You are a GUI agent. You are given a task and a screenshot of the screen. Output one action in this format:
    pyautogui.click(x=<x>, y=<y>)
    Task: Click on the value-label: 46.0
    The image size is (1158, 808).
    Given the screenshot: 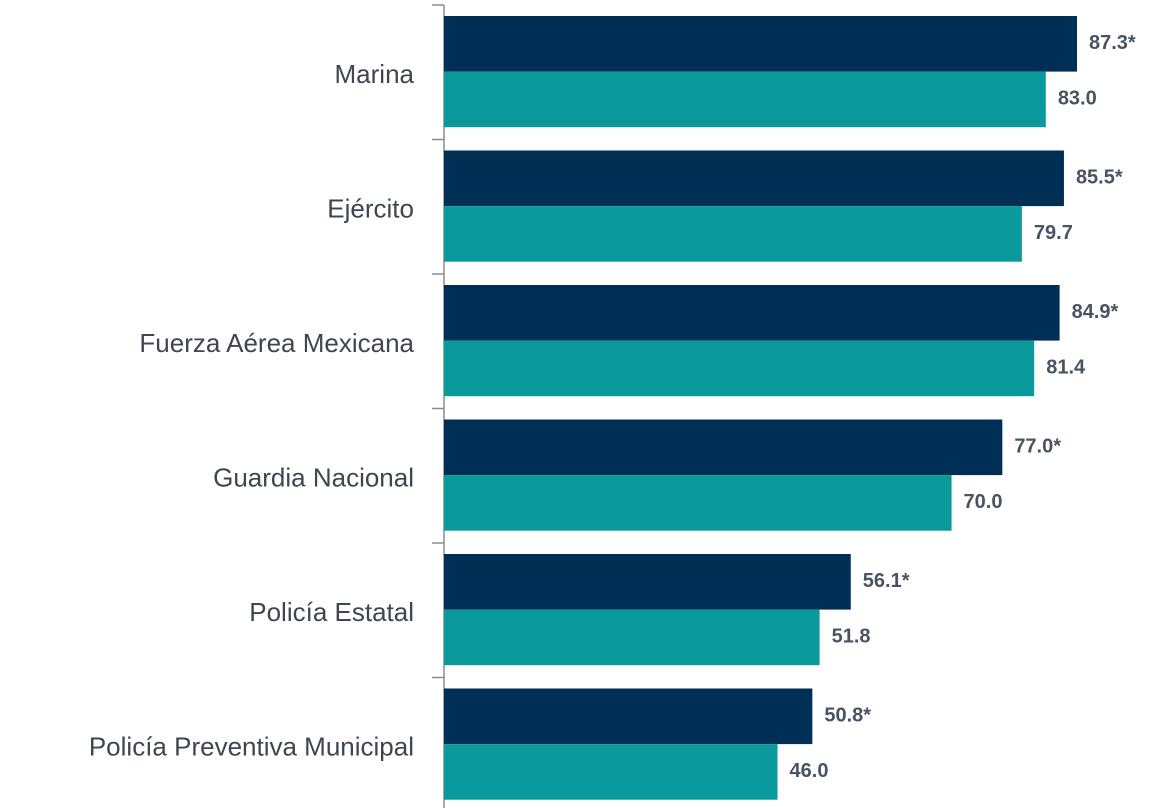 What is the action you would take?
    pyautogui.click(x=809, y=771)
    